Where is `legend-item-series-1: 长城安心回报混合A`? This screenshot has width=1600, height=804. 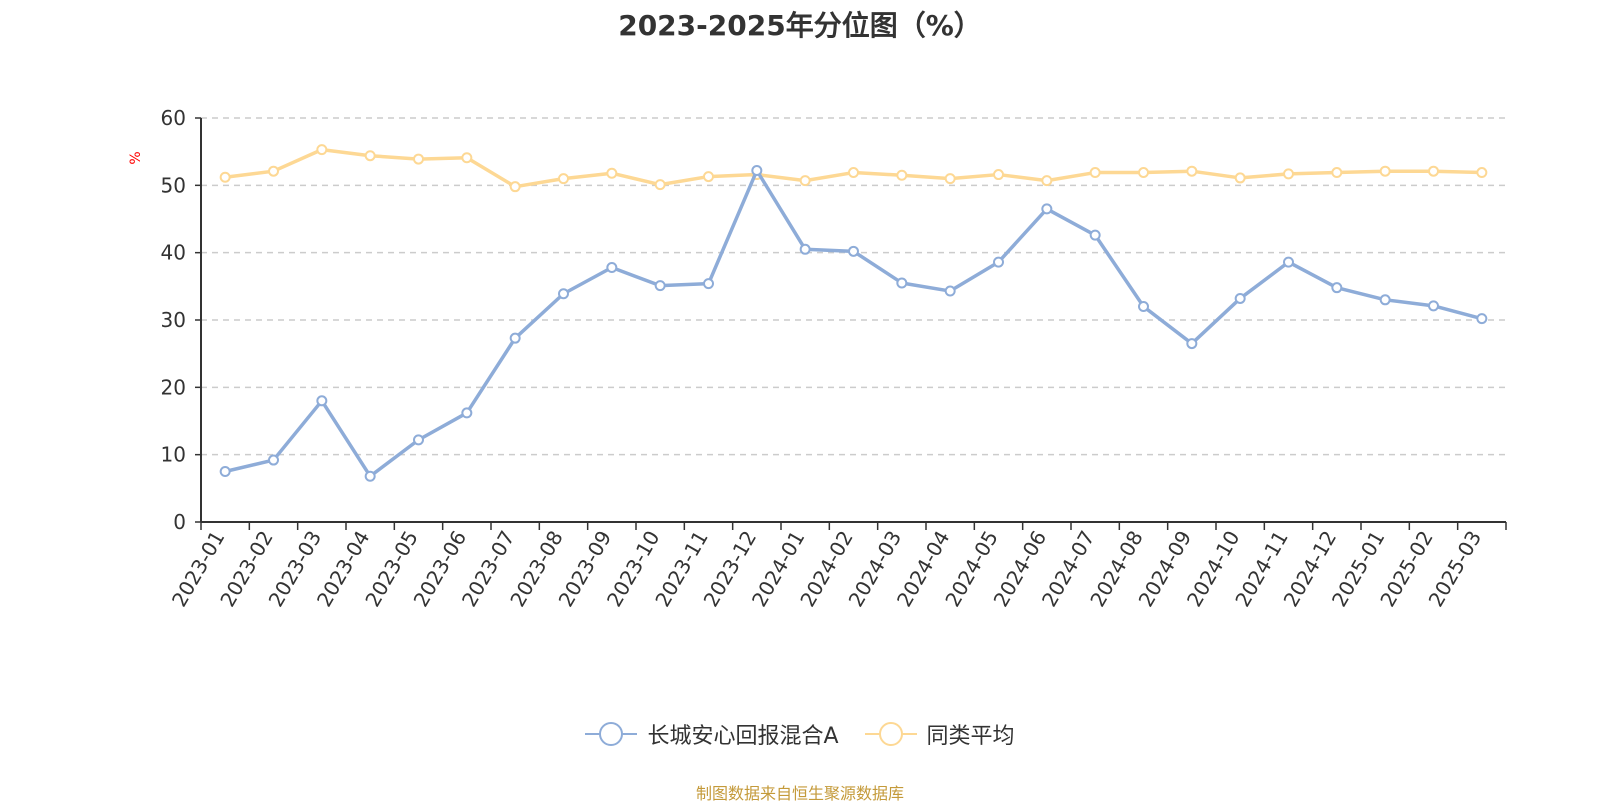 legend-item-series-1: 长城安心回报混合A is located at coordinates (712, 734).